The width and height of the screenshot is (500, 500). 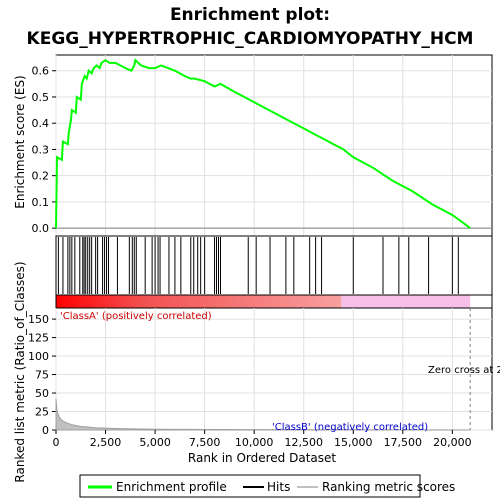 I want to click on ranking-metric-area, so click(x=263, y=414).